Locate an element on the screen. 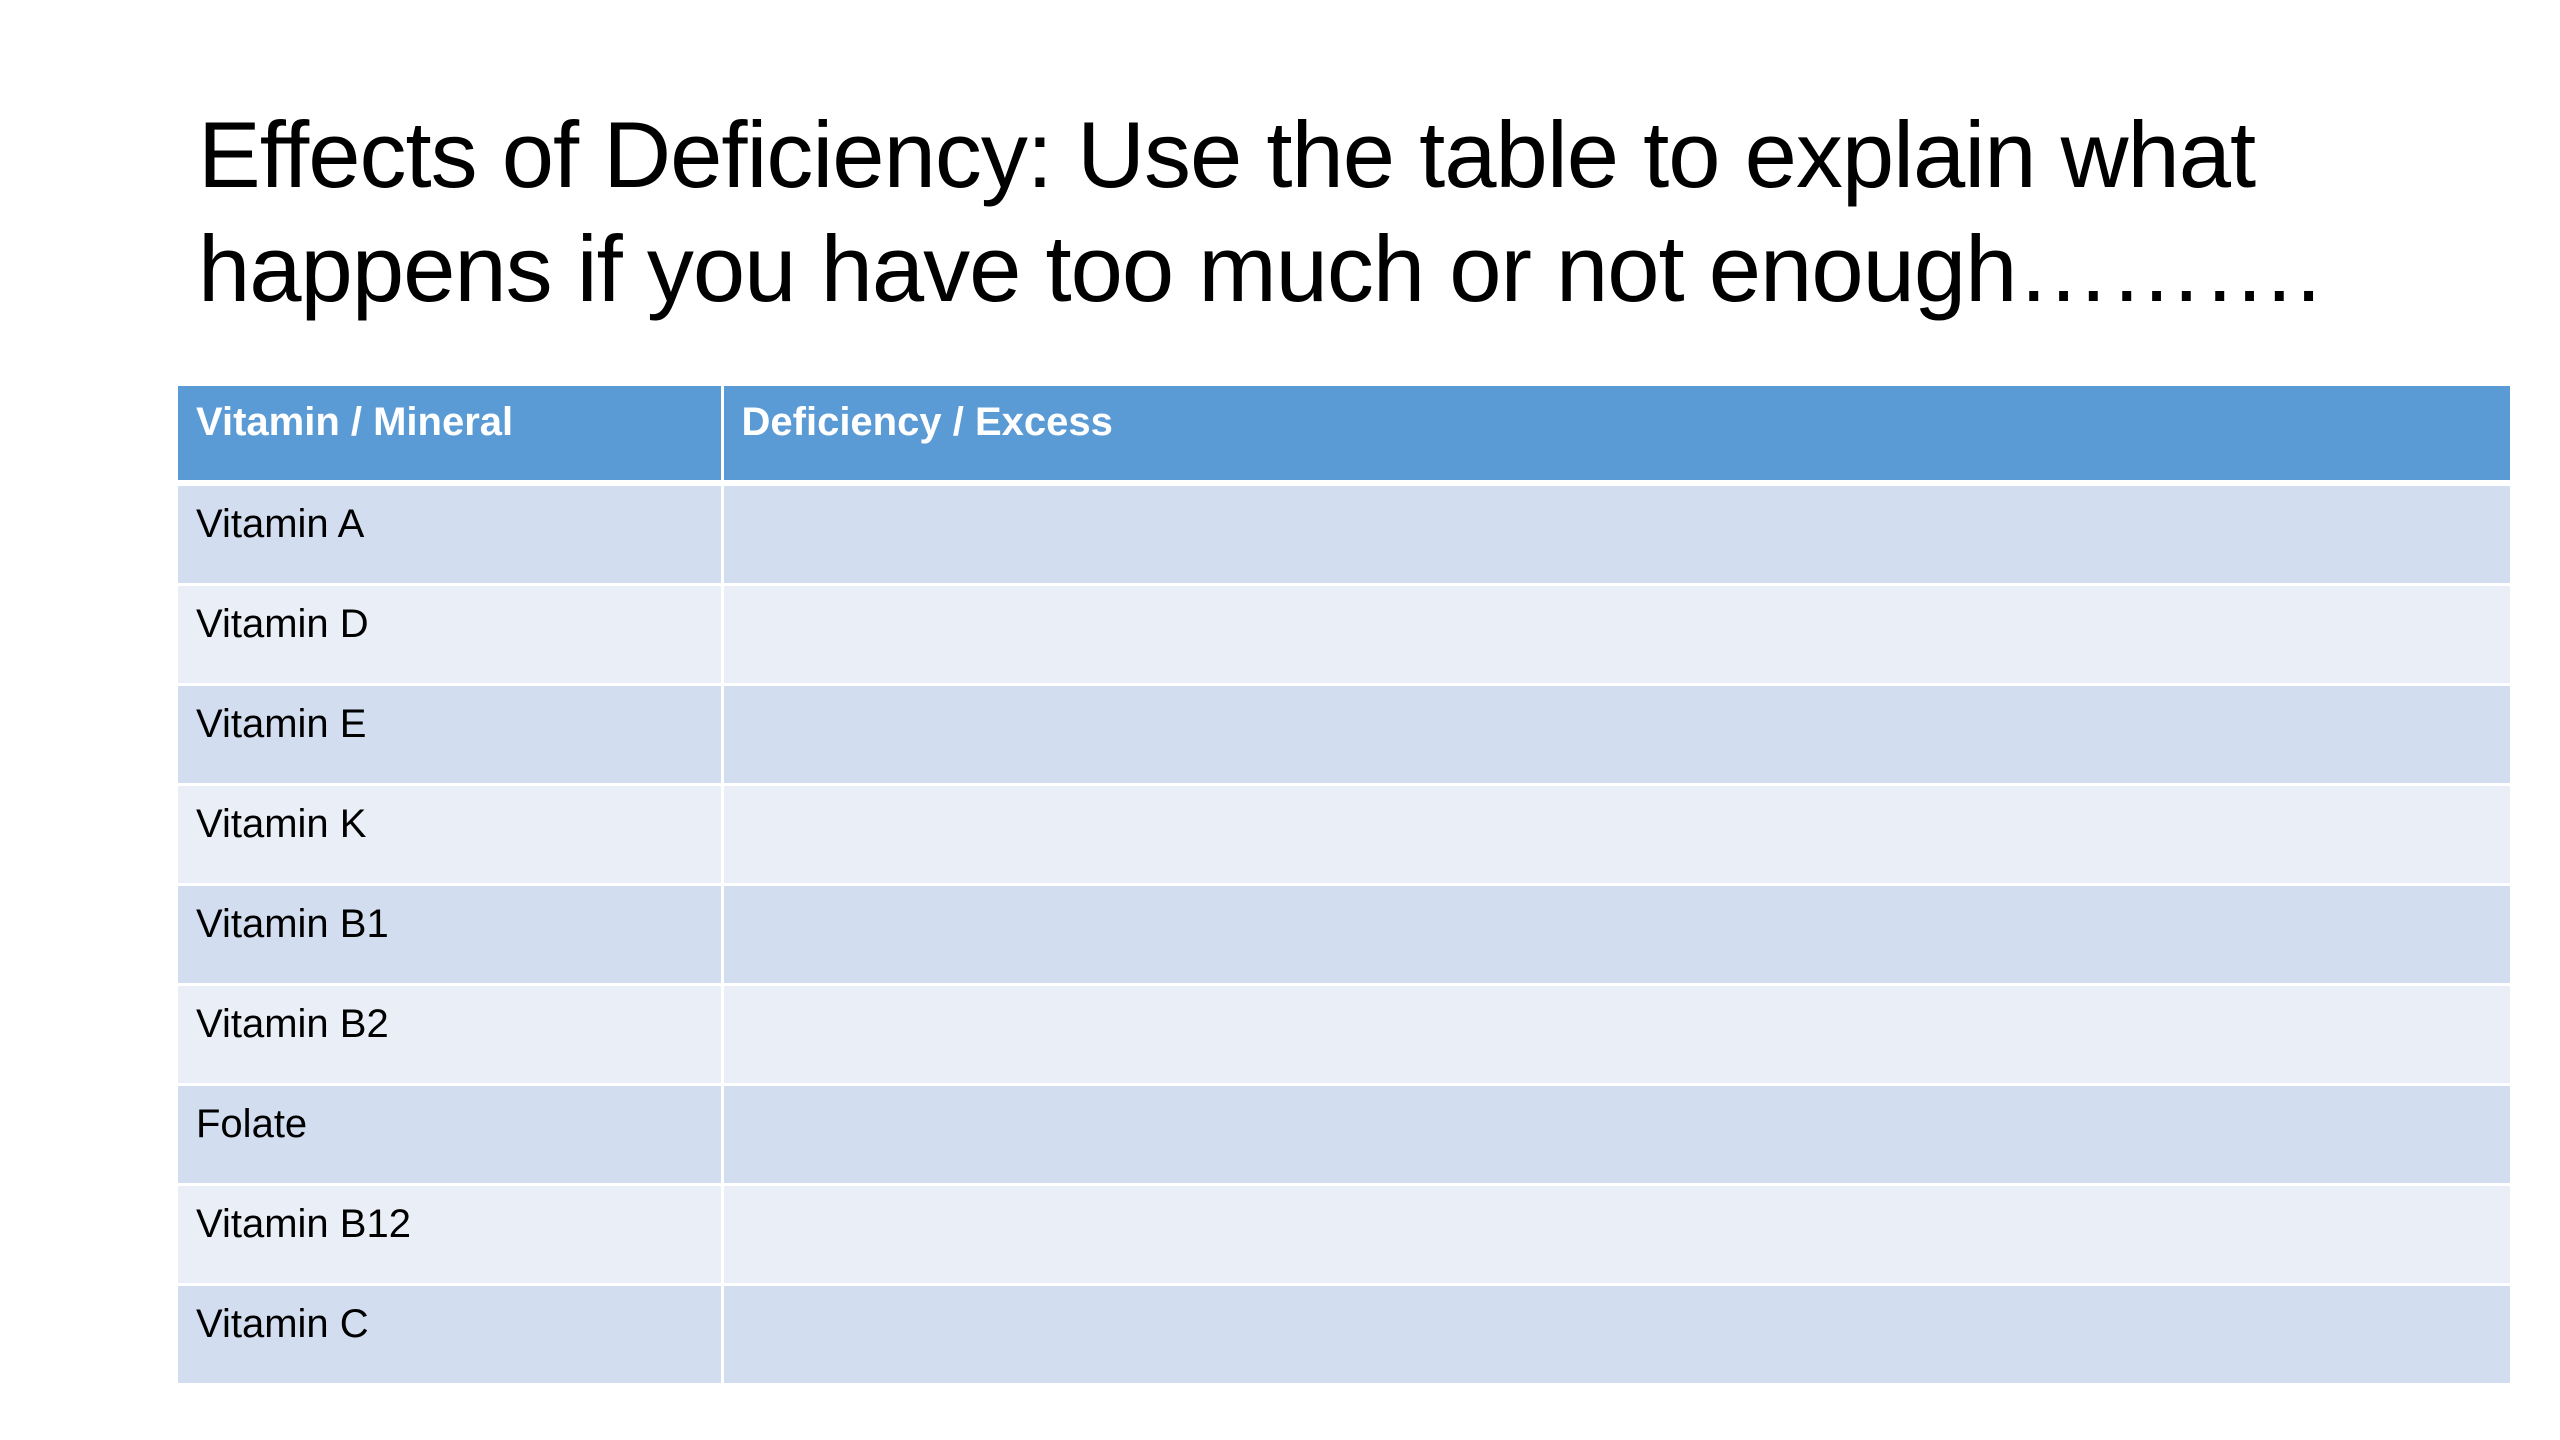  table-header-row: Vitamin / Mineral Deficiency / Excess is located at coordinates (1344, 436).